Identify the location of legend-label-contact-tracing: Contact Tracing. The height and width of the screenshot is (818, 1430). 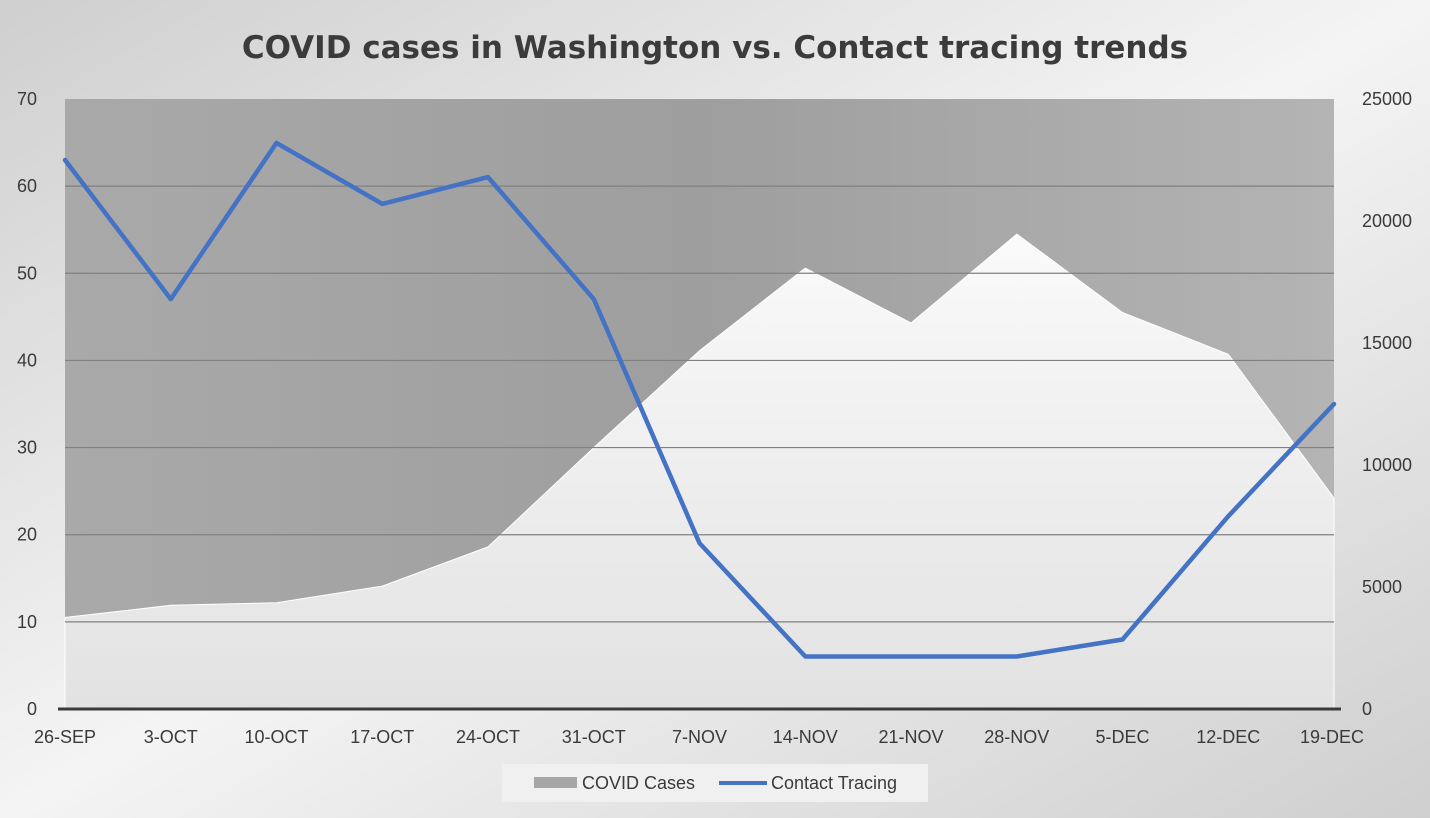
(834, 783).